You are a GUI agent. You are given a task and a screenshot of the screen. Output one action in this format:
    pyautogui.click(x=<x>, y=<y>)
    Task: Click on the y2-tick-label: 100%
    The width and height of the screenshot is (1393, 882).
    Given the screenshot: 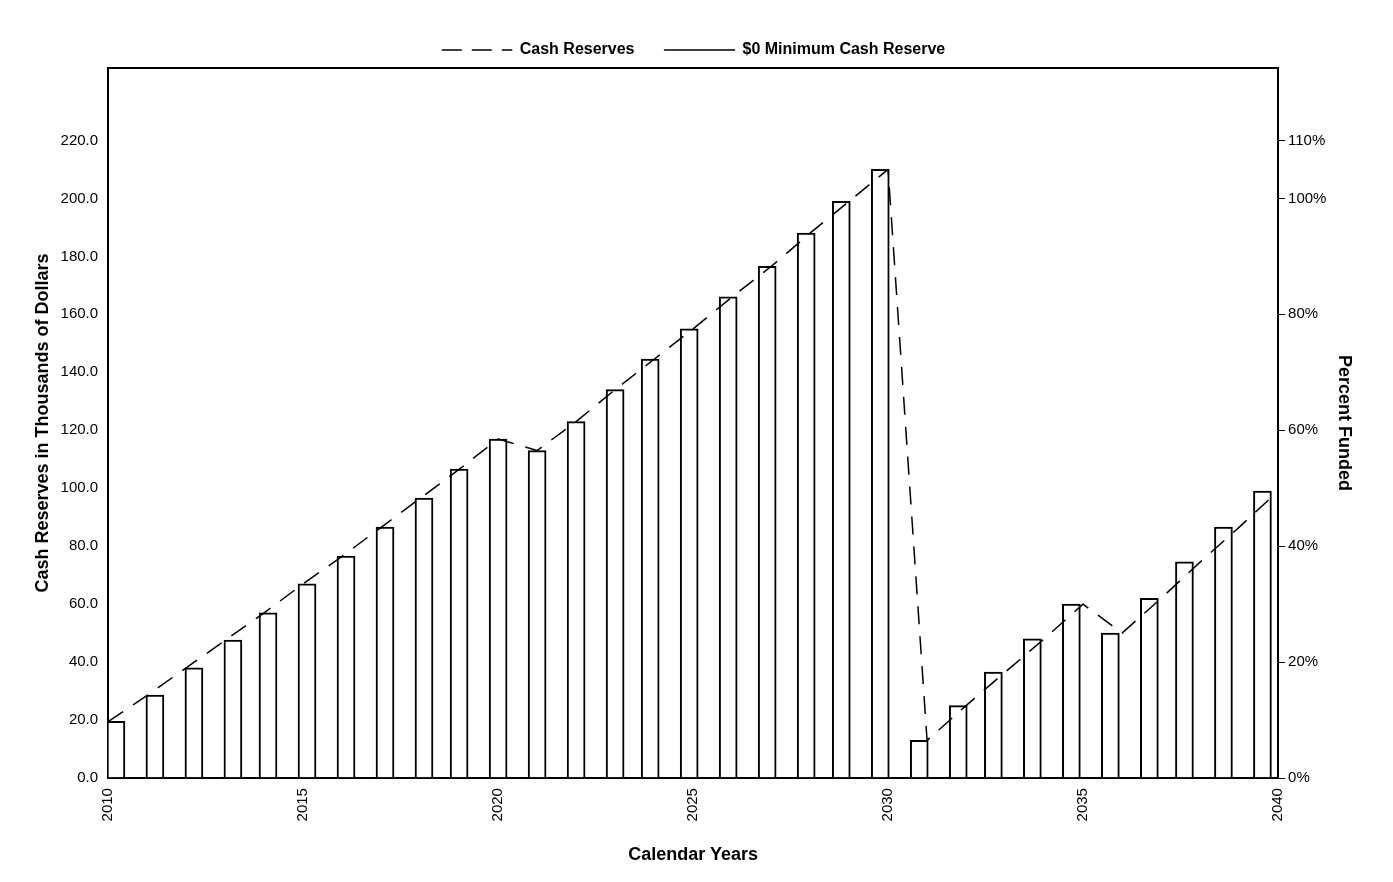 What is the action you would take?
    pyautogui.click(x=1307, y=197)
    